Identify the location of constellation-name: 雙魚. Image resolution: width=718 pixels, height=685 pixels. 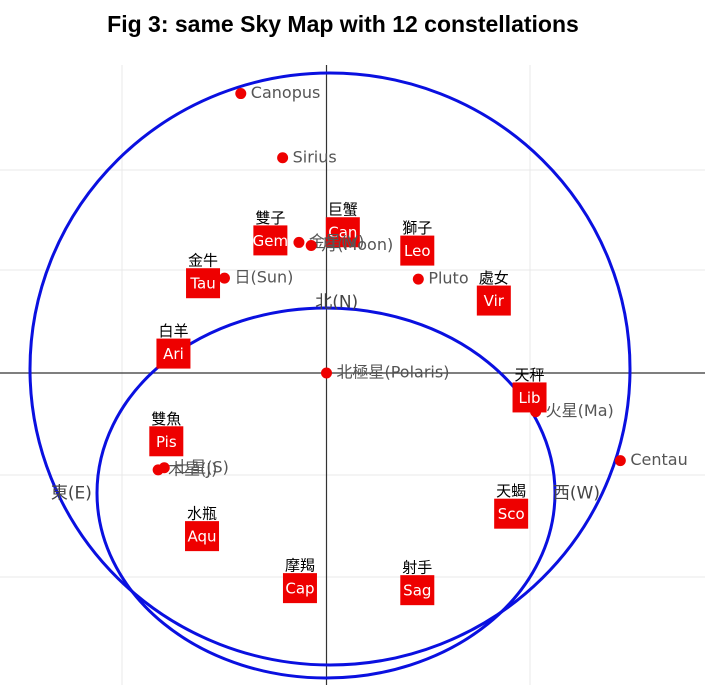
(166, 419).